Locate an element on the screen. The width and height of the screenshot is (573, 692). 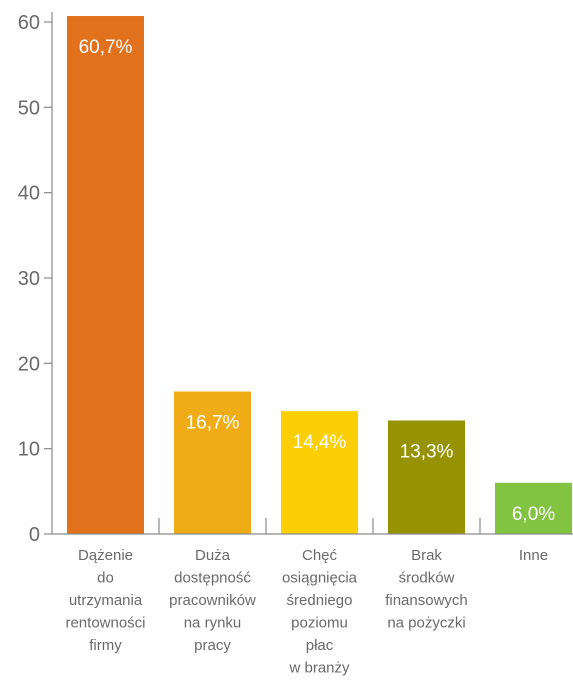
category-label-line: do is located at coordinates (105, 578).